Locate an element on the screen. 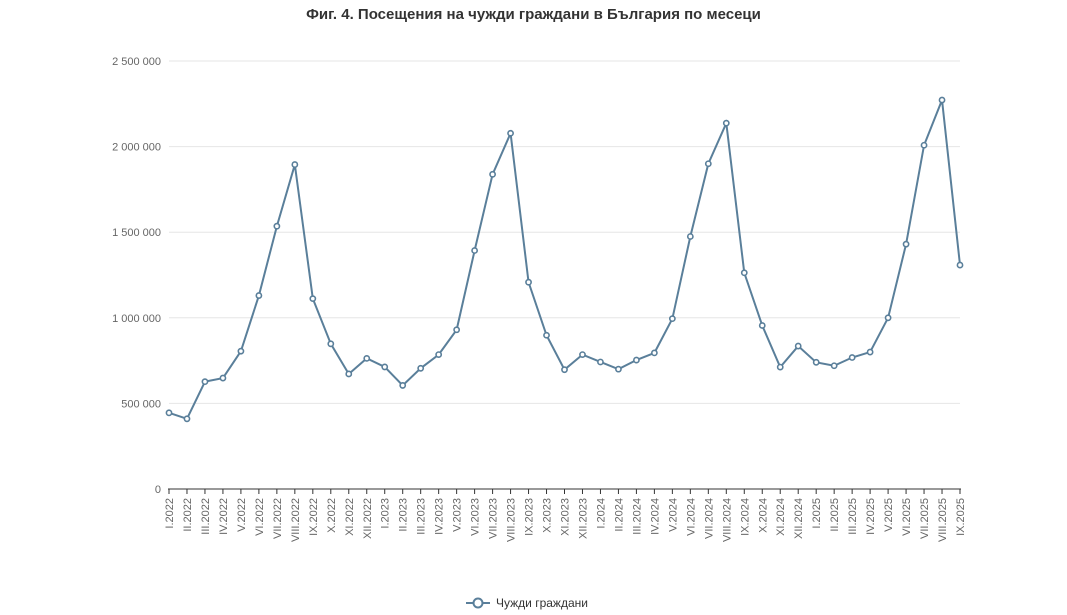 The height and width of the screenshot is (615, 1067). x-tick-label: IV.2024 is located at coordinates (655, 516).